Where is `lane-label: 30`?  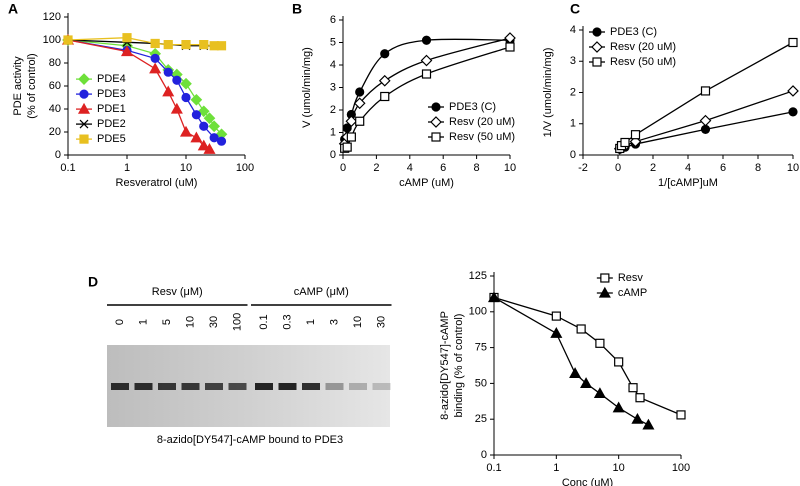 lane-label: 30 is located at coordinates (214, 322).